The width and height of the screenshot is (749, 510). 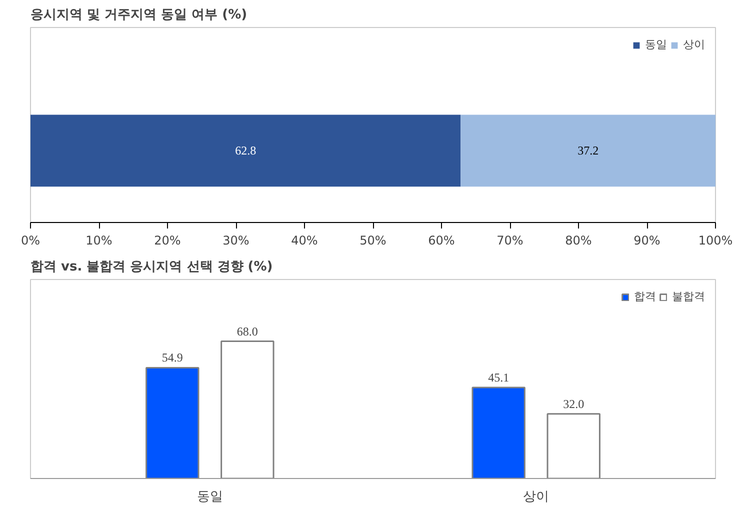 I want to click on x-tick-label: 100%, so click(x=715, y=241).